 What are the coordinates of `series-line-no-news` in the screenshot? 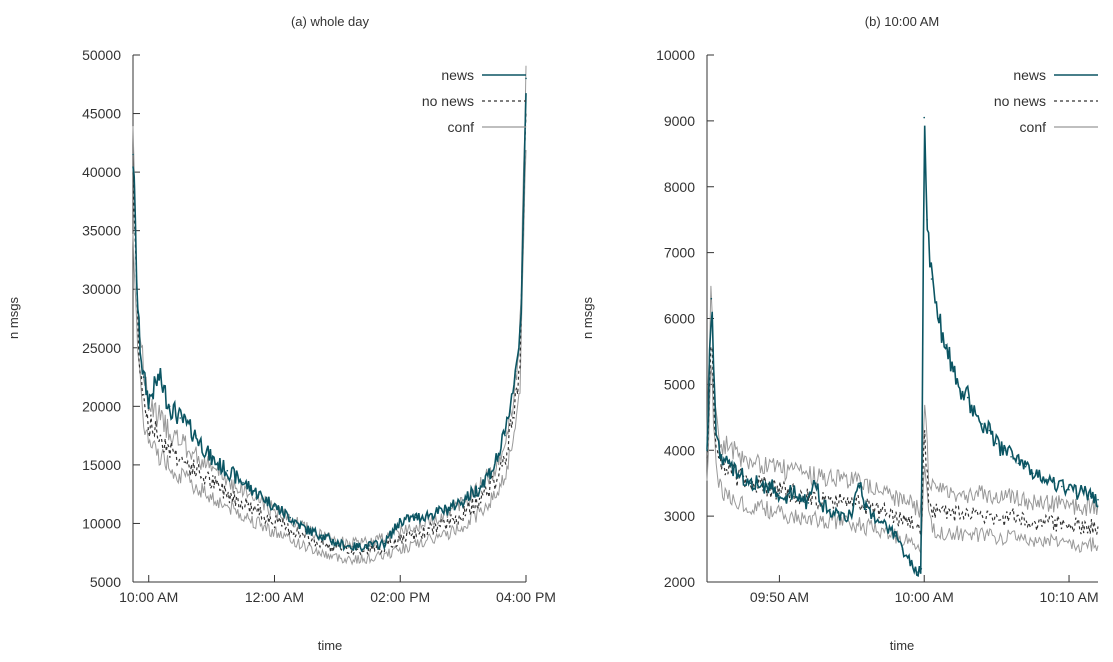 It's located at (902, 440).